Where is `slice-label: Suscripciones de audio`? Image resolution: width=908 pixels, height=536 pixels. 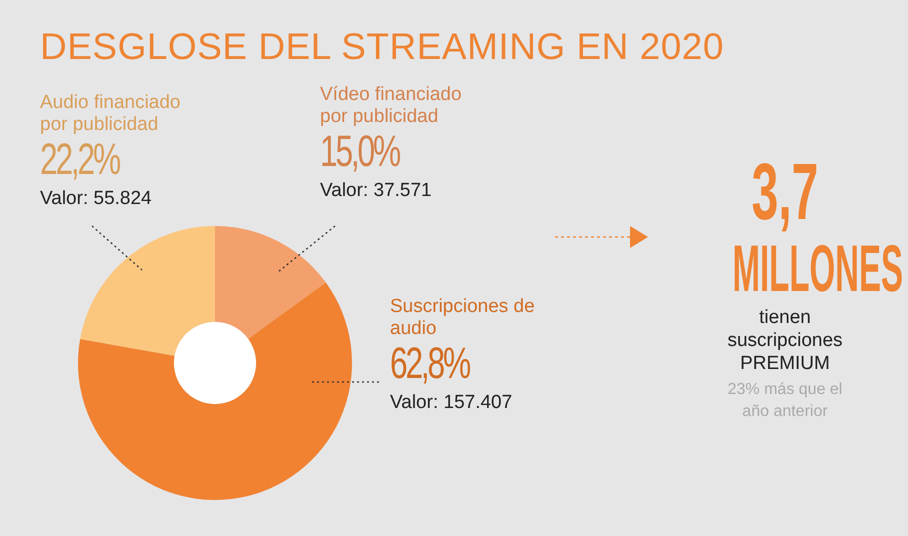 slice-label: Suscripciones de audio is located at coordinates (463, 318).